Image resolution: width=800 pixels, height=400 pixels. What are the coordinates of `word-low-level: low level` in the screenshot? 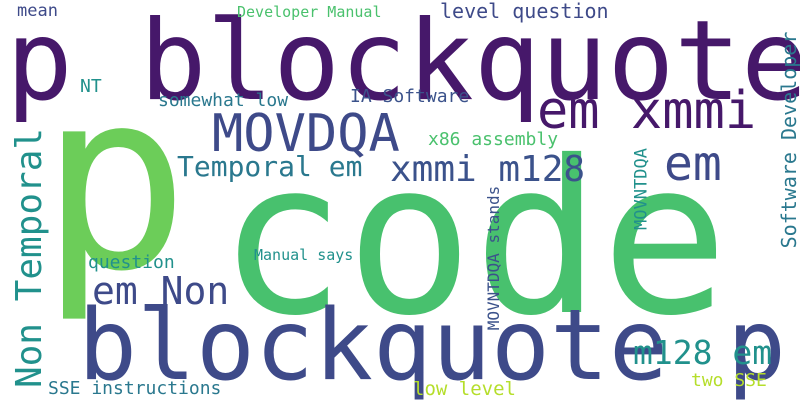 It's located at (464, 389).